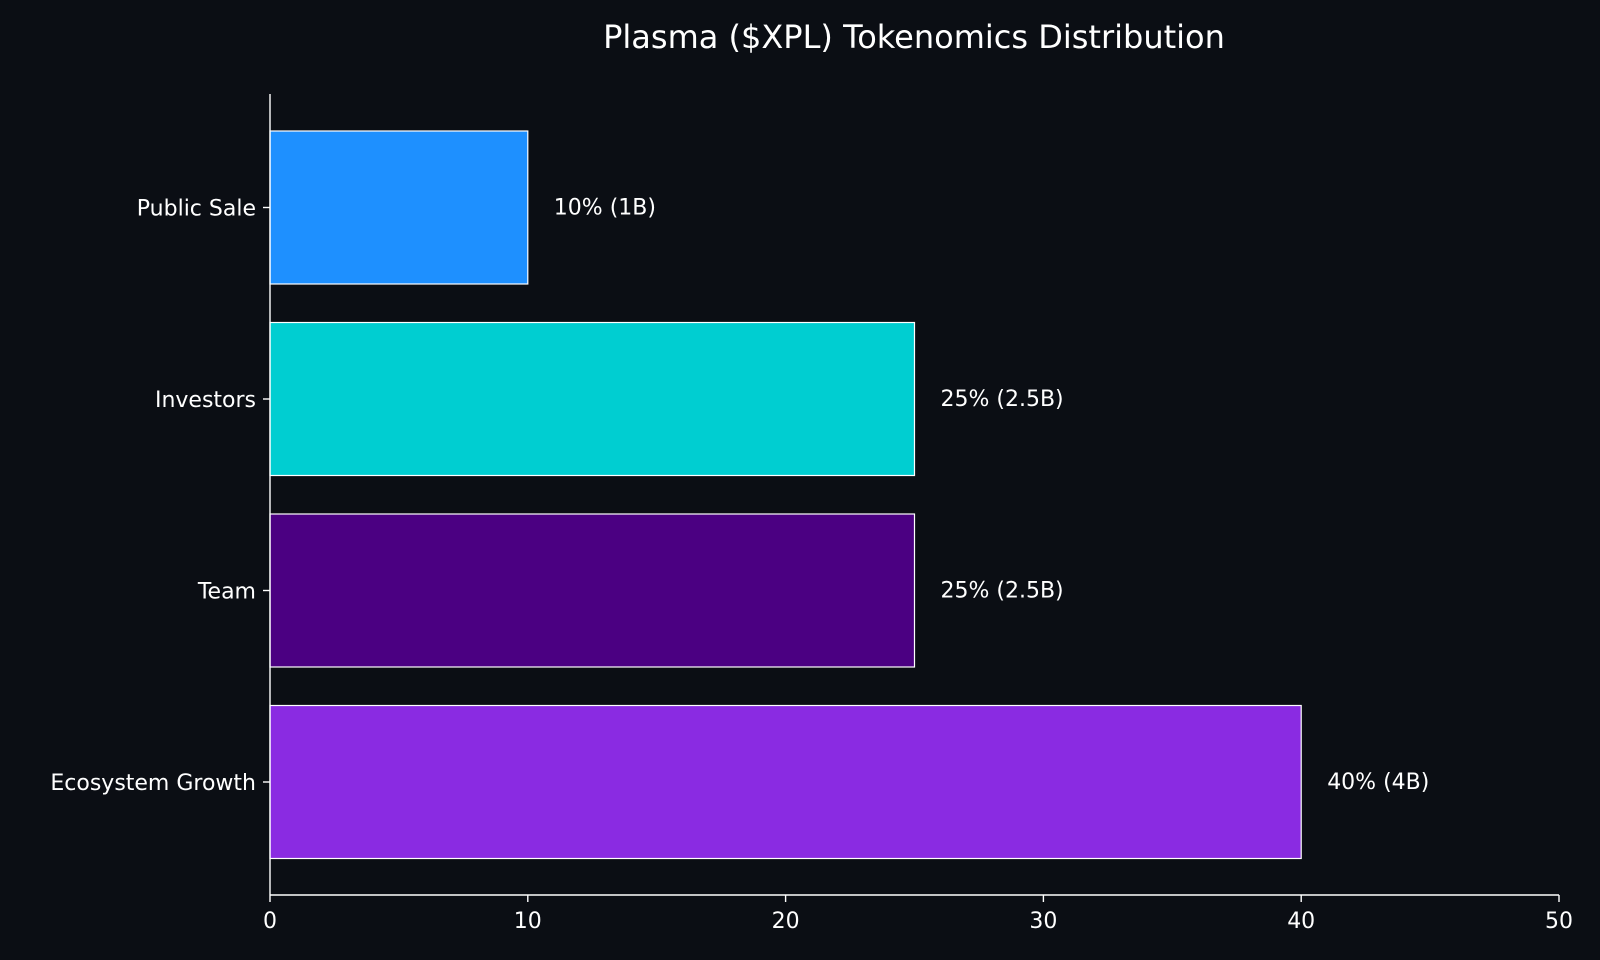 The height and width of the screenshot is (960, 1600). Describe the element at coordinates (153, 783) in the screenshot. I see `y-tick-label-ecosystem-growth: Ecosystem Growth` at that location.